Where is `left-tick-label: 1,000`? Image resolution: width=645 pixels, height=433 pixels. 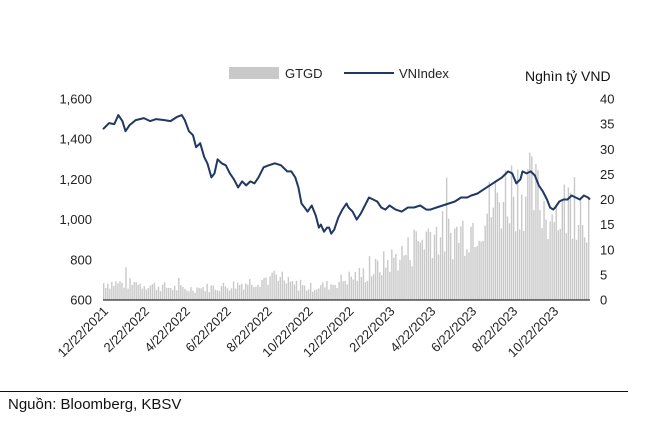 left-tick-label: 1,000 is located at coordinates (75, 219).